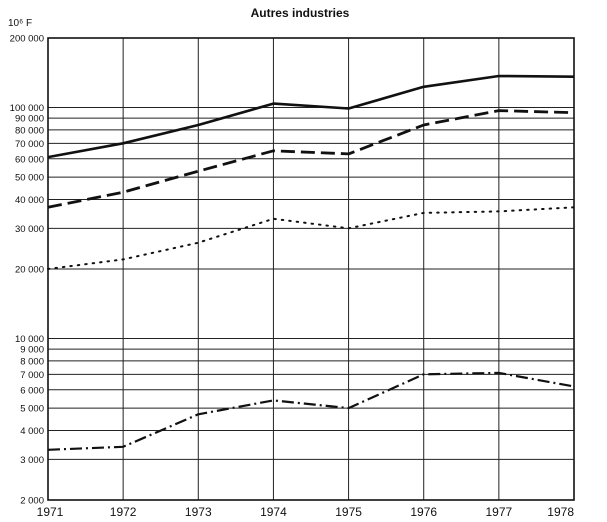  Describe the element at coordinates (29, 178) in the screenshot. I see `y-tick-label: 50 000` at that location.